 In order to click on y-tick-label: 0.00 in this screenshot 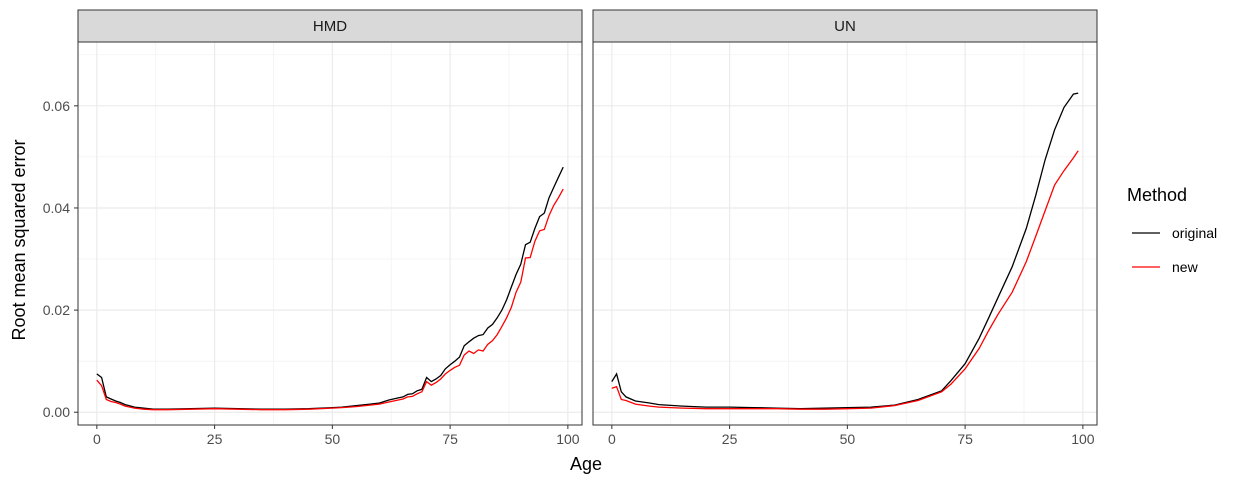, I will do `click(56, 412)`.